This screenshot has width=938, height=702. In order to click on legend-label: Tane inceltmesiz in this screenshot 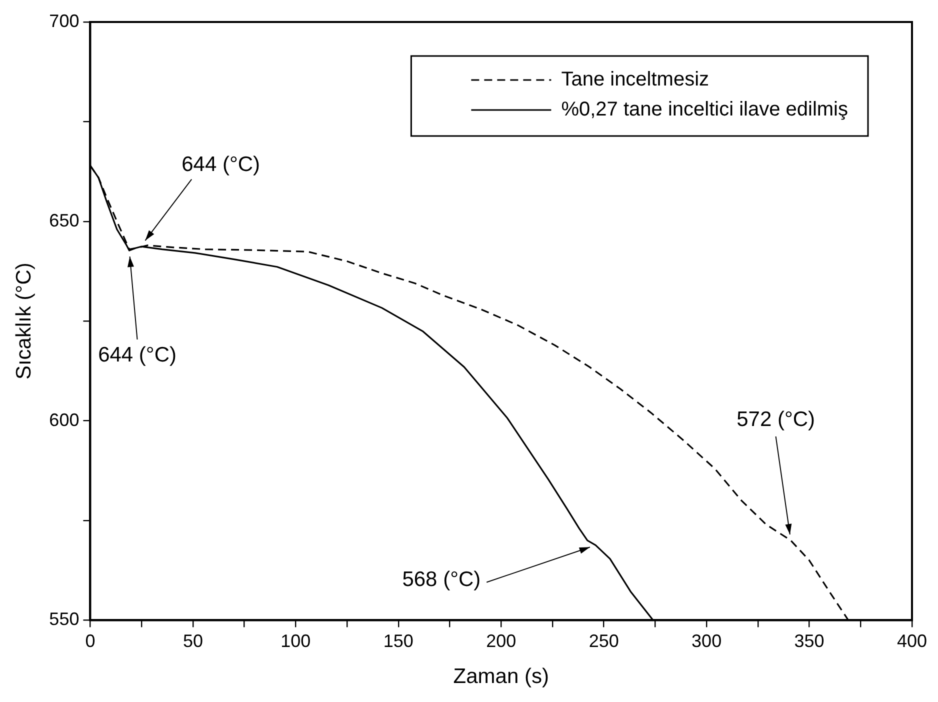, I will do `click(635, 79)`.